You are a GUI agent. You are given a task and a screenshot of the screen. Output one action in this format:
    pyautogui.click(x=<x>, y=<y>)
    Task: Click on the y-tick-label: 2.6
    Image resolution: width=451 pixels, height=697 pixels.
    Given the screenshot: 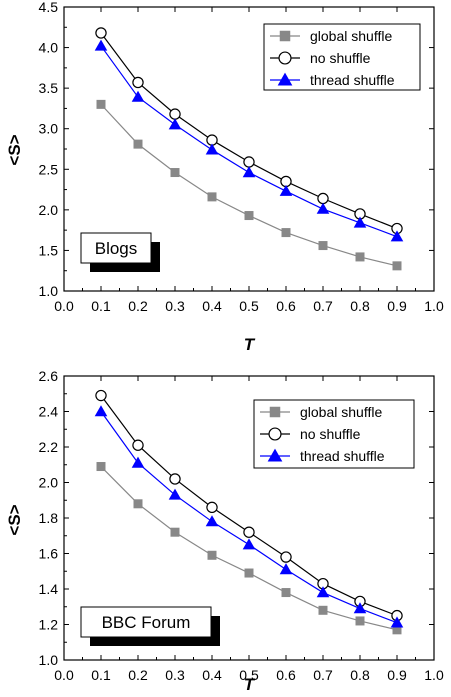 What is the action you would take?
    pyautogui.click(x=49, y=376)
    